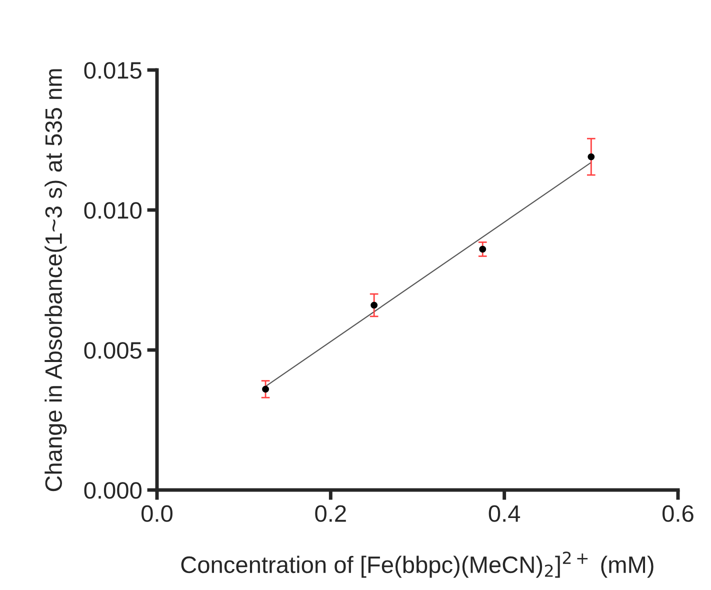 The height and width of the screenshot is (590, 711). What do you see at coordinates (113, 70) in the screenshot?
I see `y-tick-label: 0.015` at bounding box center [113, 70].